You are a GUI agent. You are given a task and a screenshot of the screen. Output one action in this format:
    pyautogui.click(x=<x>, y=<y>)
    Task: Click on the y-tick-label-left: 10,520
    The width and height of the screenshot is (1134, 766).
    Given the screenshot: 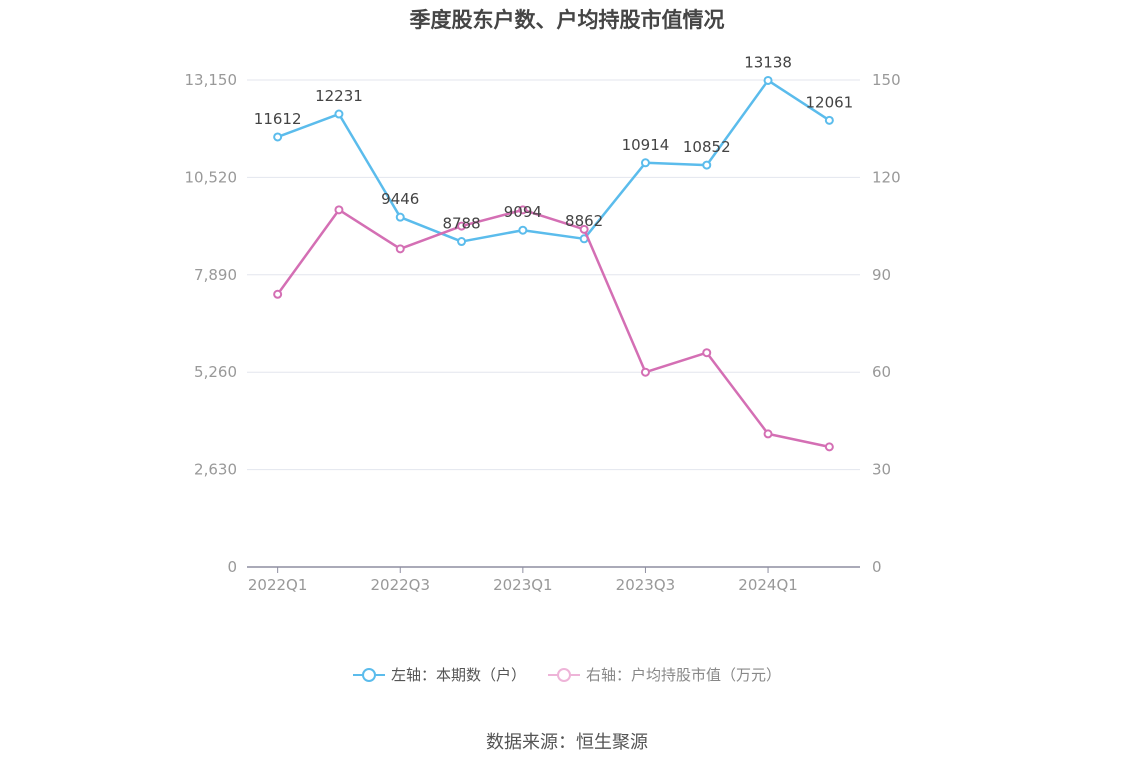 What is the action you would take?
    pyautogui.click(x=211, y=177)
    